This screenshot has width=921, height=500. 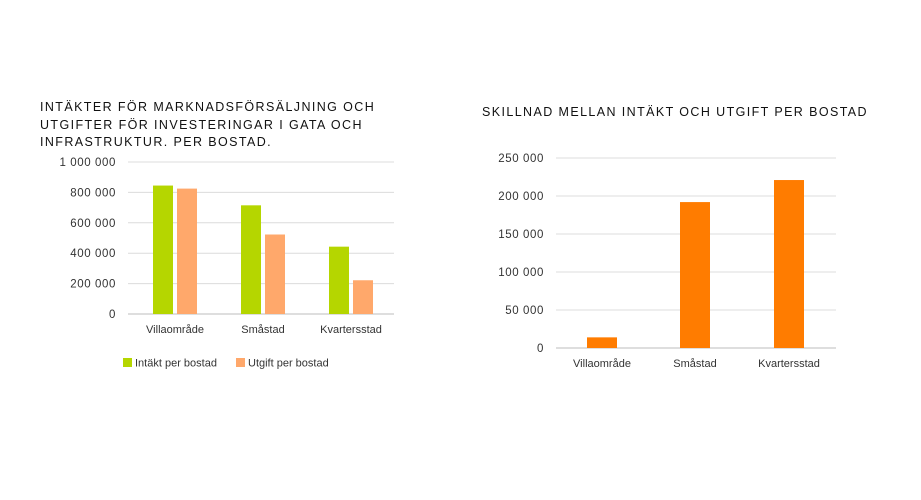 I want to click on right-y-tick-label: 0, so click(x=540, y=349).